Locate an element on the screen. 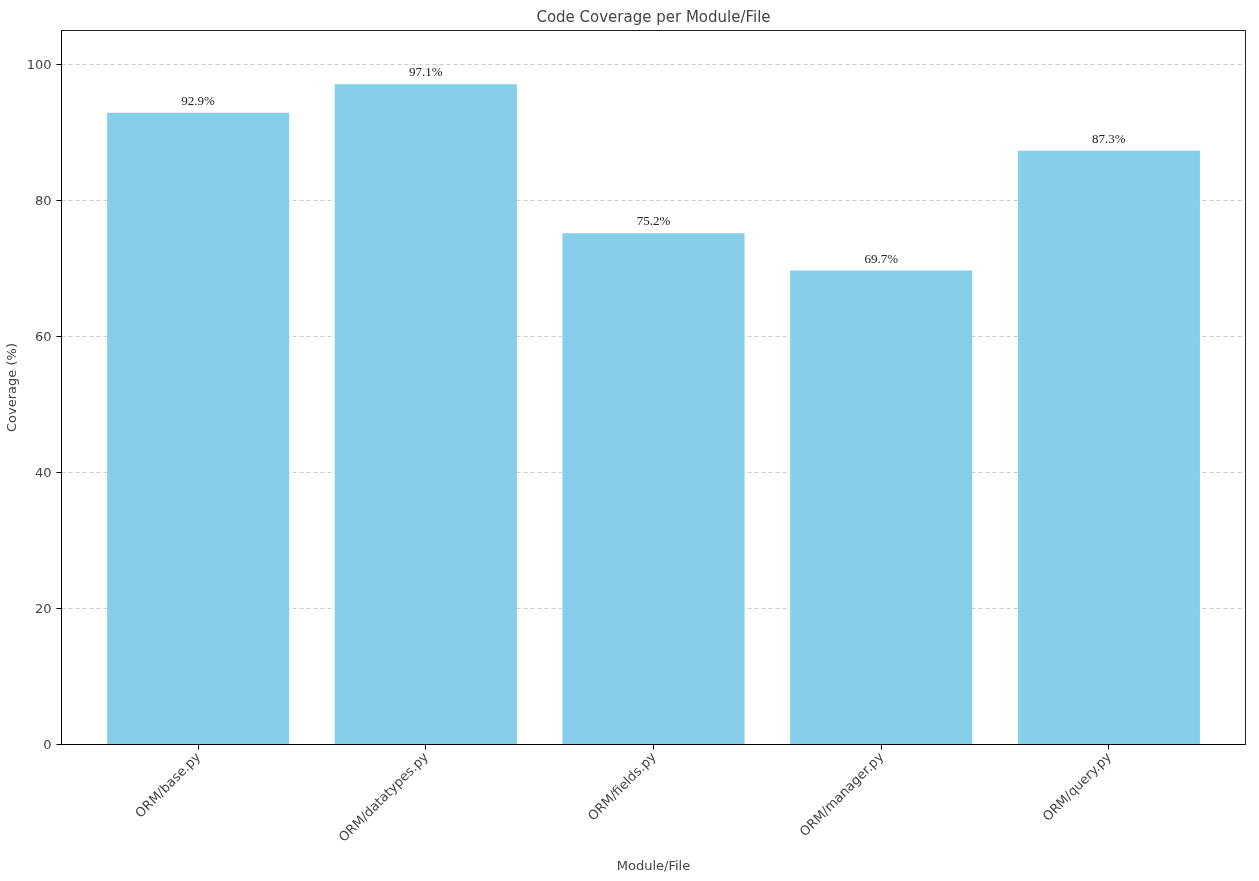 The height and width of the screenshot is (881, 1259). y-tick-label: 40 is located at coordinates (43, 472).